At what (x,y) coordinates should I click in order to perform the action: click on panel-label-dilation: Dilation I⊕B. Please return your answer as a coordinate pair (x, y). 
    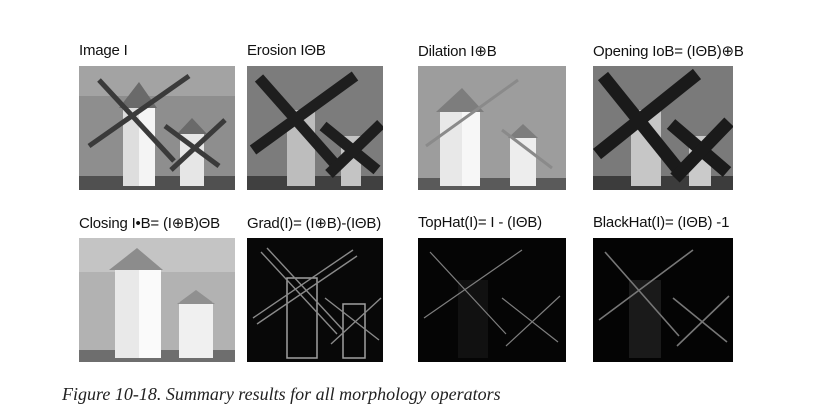
    Looking at the image, I should click on (457, 51).